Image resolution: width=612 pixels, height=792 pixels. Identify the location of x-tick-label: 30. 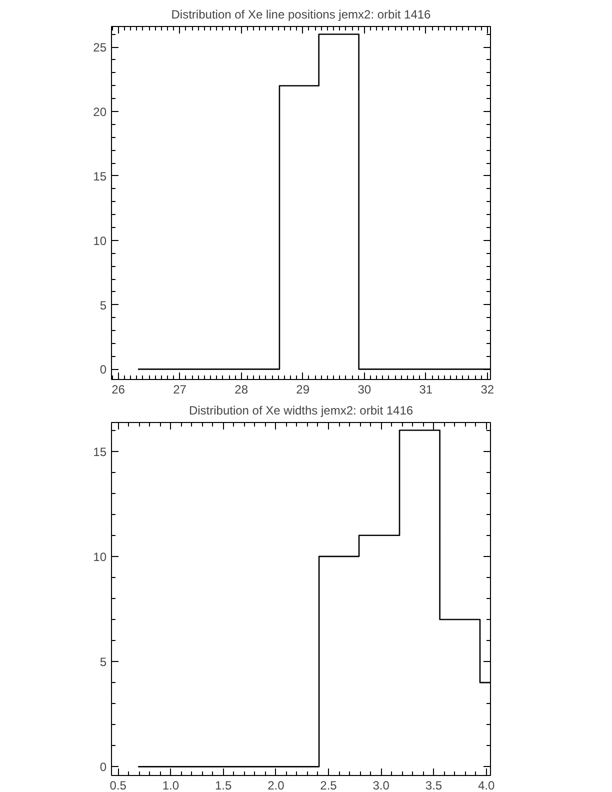
(365, 389).